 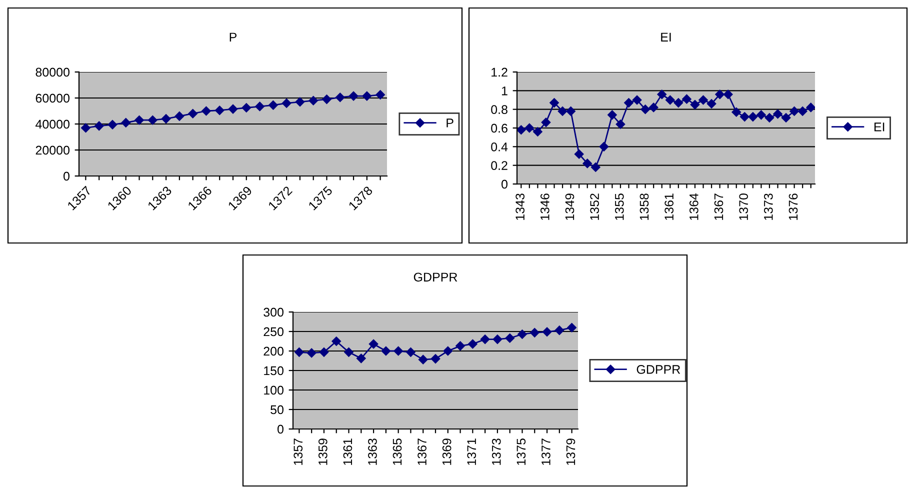 What do you see at coordinates (277, 409) in the screenshot?
I see `y-tick-label: 50` at bounding box center [277, 409].